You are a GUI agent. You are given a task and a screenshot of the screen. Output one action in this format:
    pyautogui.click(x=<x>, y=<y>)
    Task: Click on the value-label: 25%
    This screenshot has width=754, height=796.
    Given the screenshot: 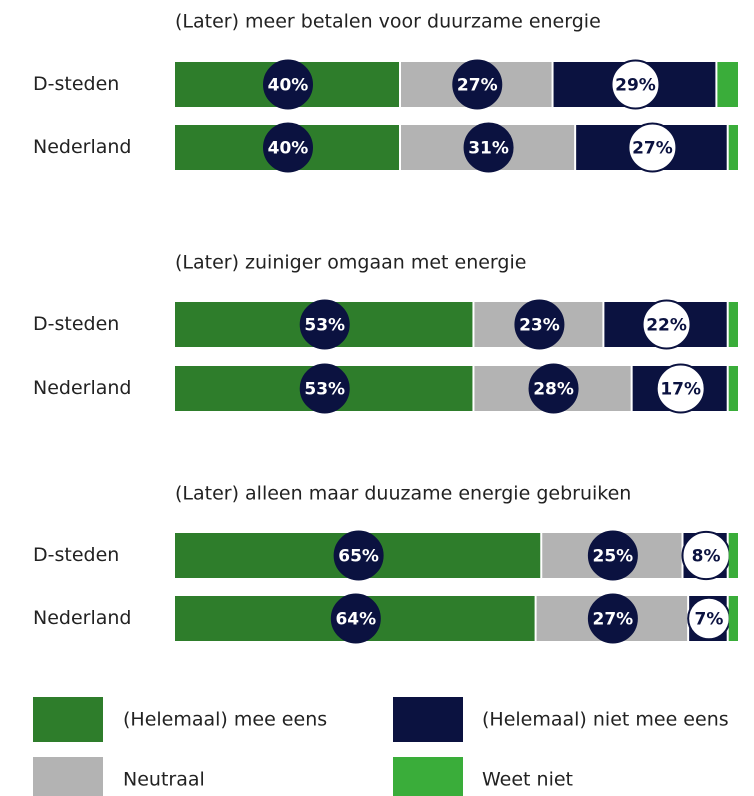 What is the action you would take?
    pyautogui.click(x=613, y=557)
    